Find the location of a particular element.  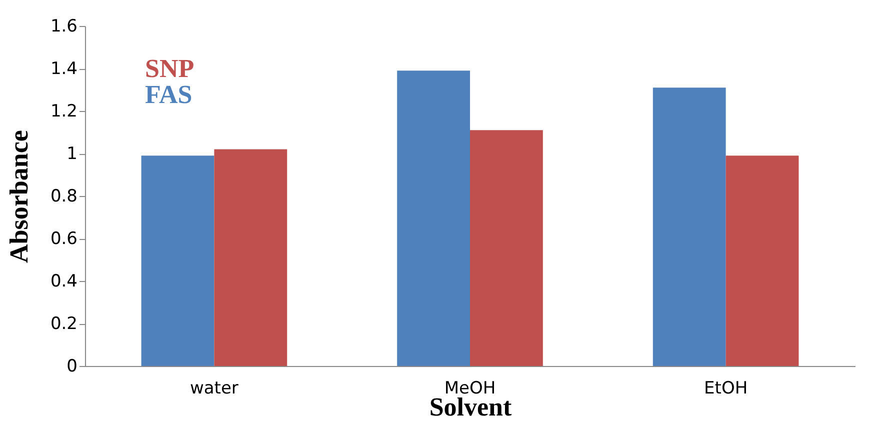

x-tick-label: water is located at coordinates (214, 388).